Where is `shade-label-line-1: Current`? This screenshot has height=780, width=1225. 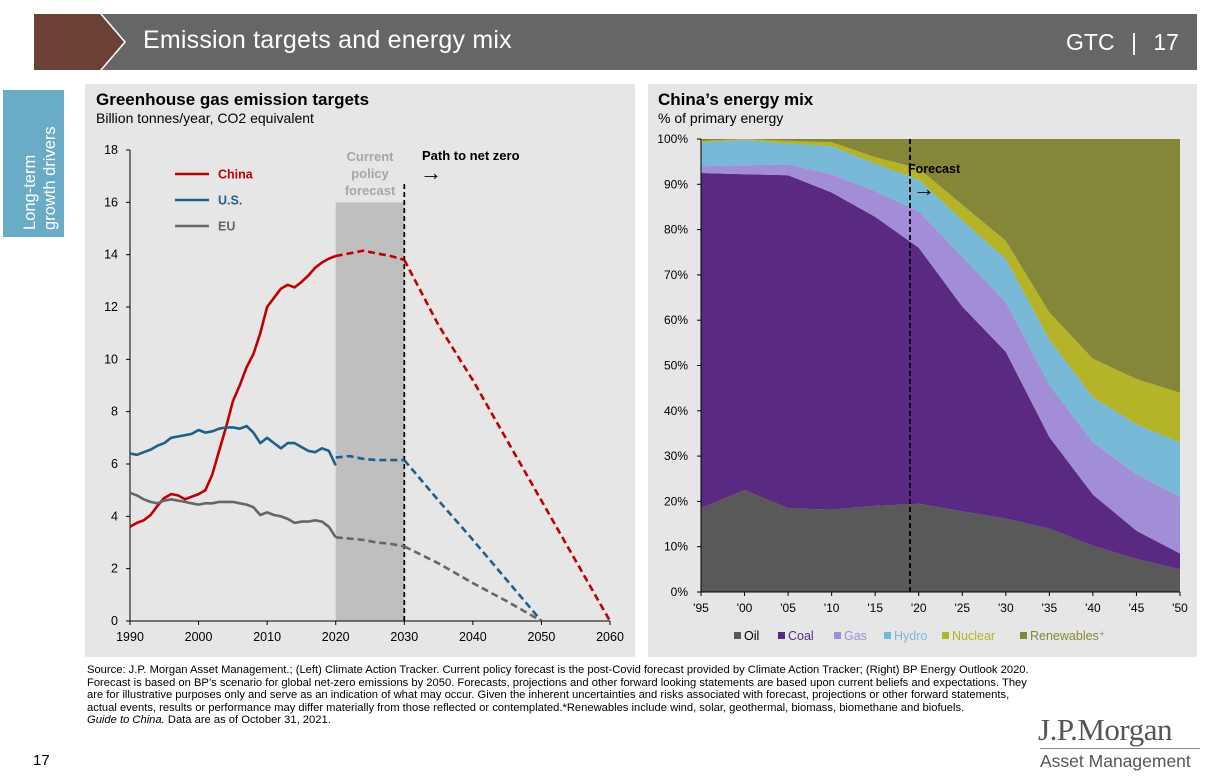
shade-label-line-1: Current is located at coordinates (371, 156).